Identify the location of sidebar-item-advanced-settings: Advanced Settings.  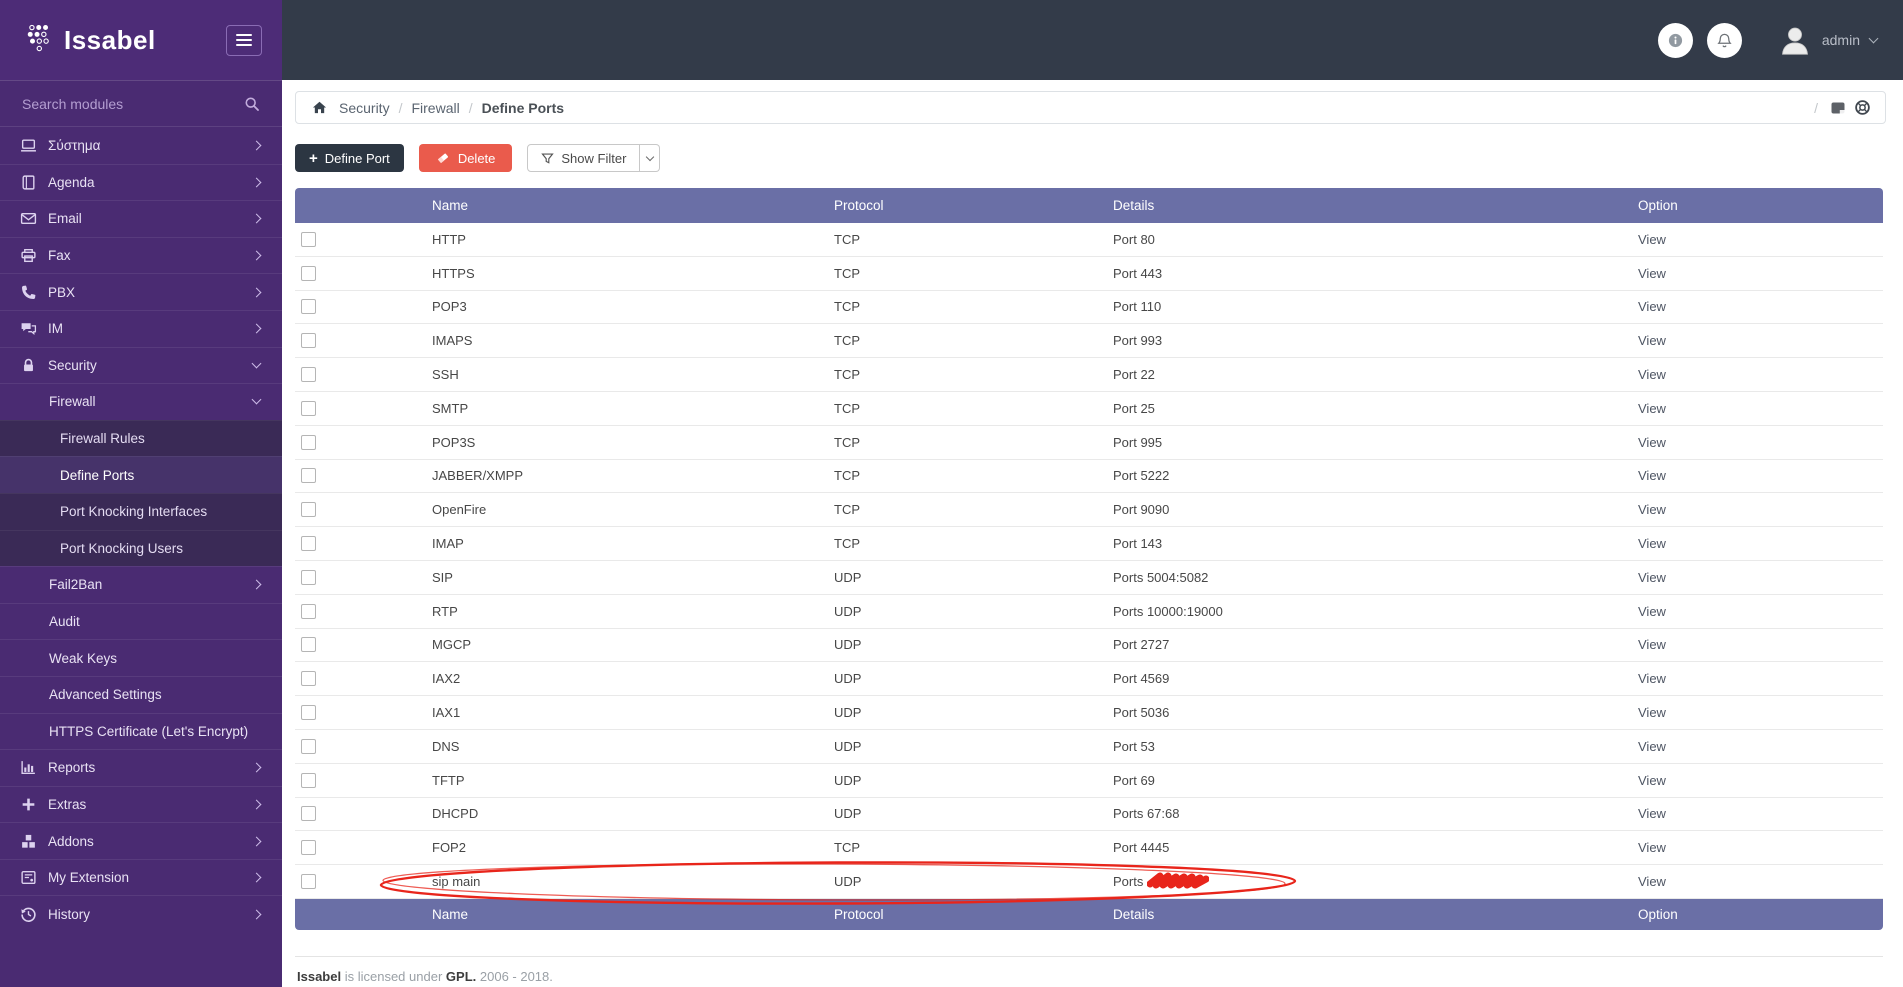
(141, 694).